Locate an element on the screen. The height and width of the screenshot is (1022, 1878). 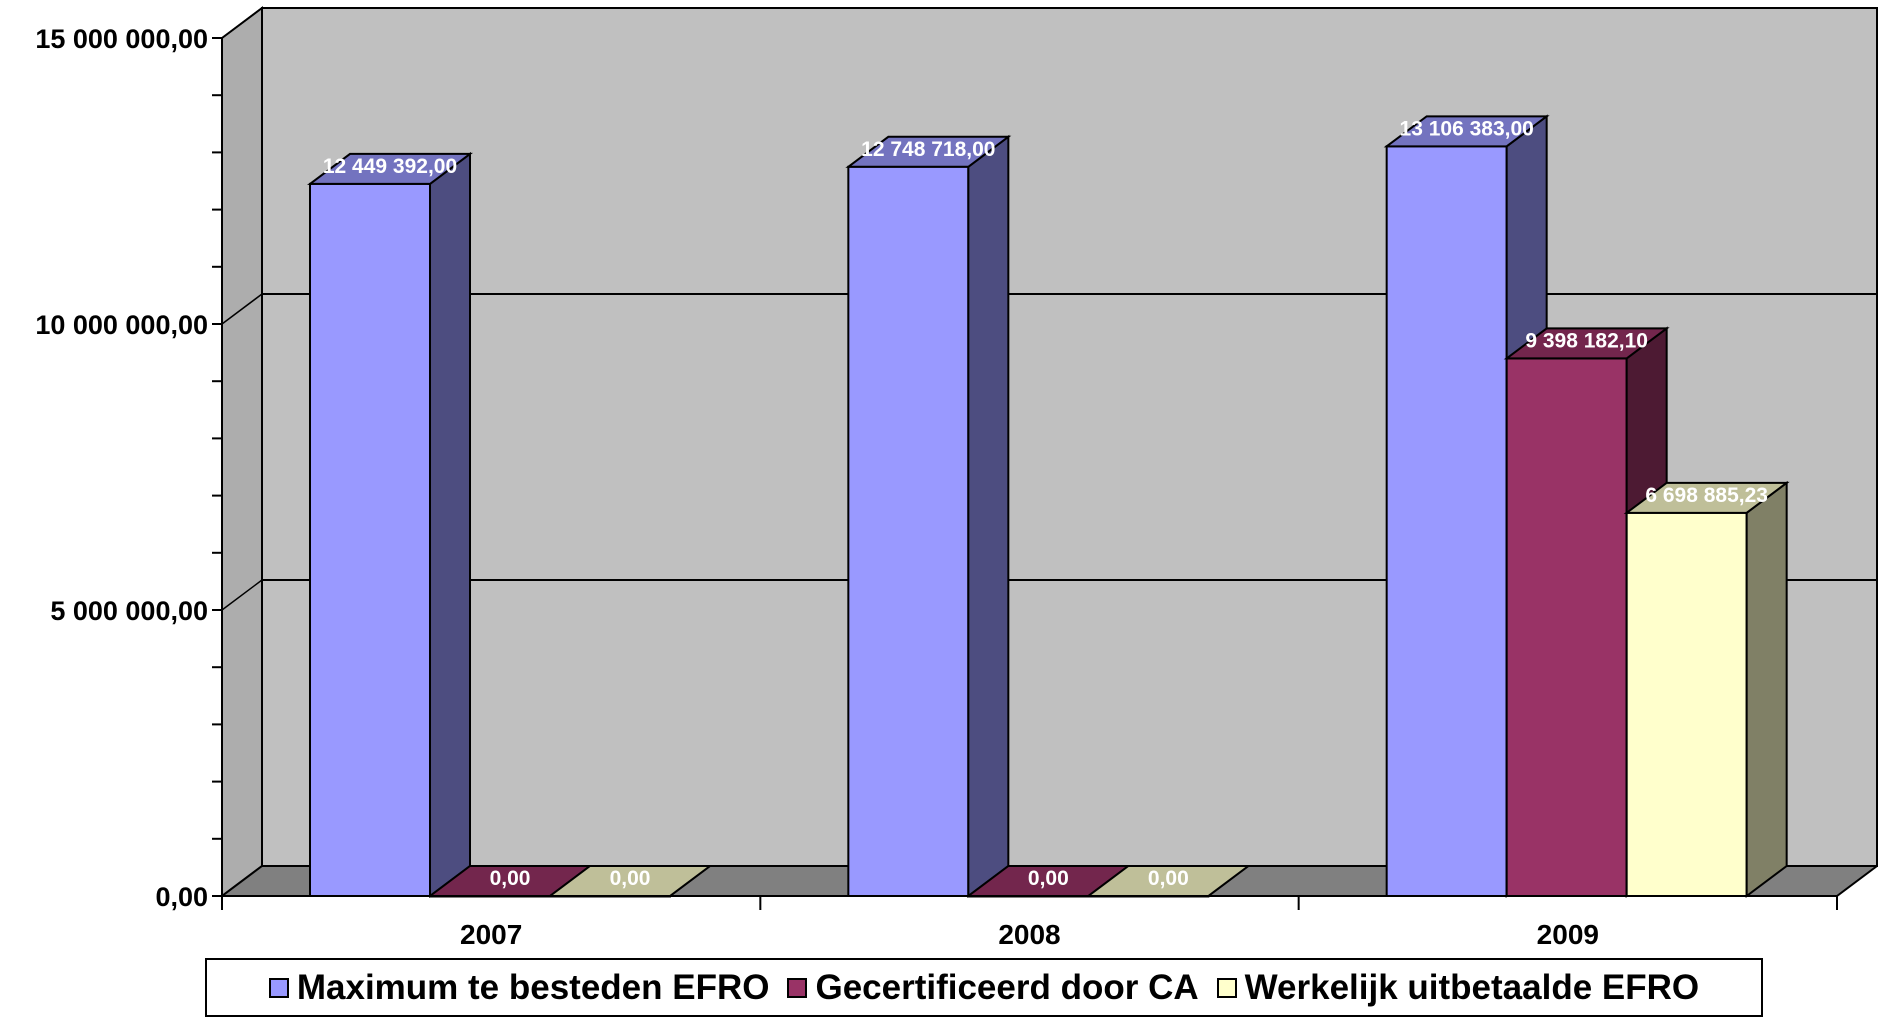
y-tick-label: 0,00 is located at coordinates (181, 897).